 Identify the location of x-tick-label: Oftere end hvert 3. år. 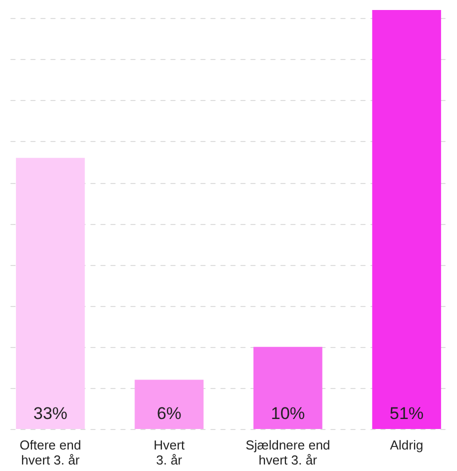
(51, 453).